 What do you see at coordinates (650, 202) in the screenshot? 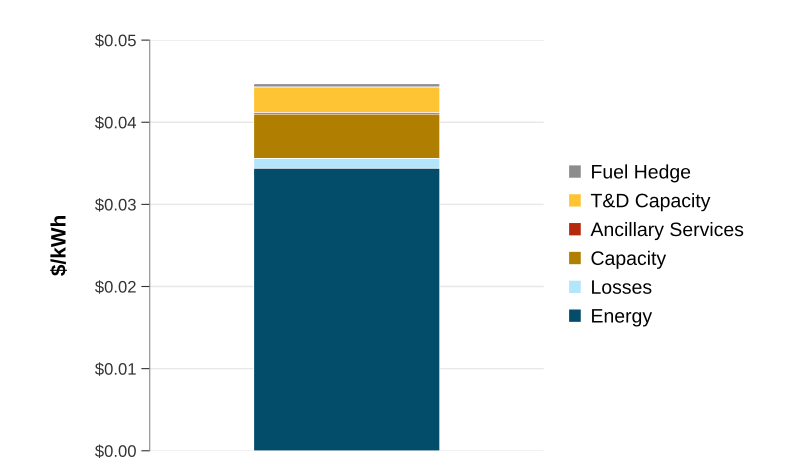
I see `legend-label: T&D Capacity` at bounding box center [650, 202].